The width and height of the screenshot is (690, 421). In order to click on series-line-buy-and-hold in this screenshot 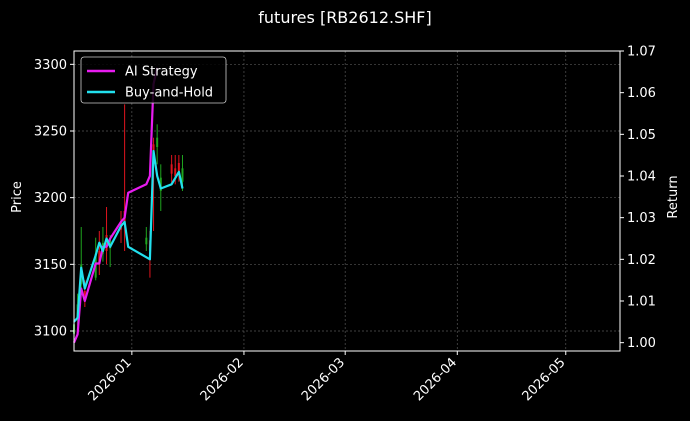, I will do `click(128, 236)`.